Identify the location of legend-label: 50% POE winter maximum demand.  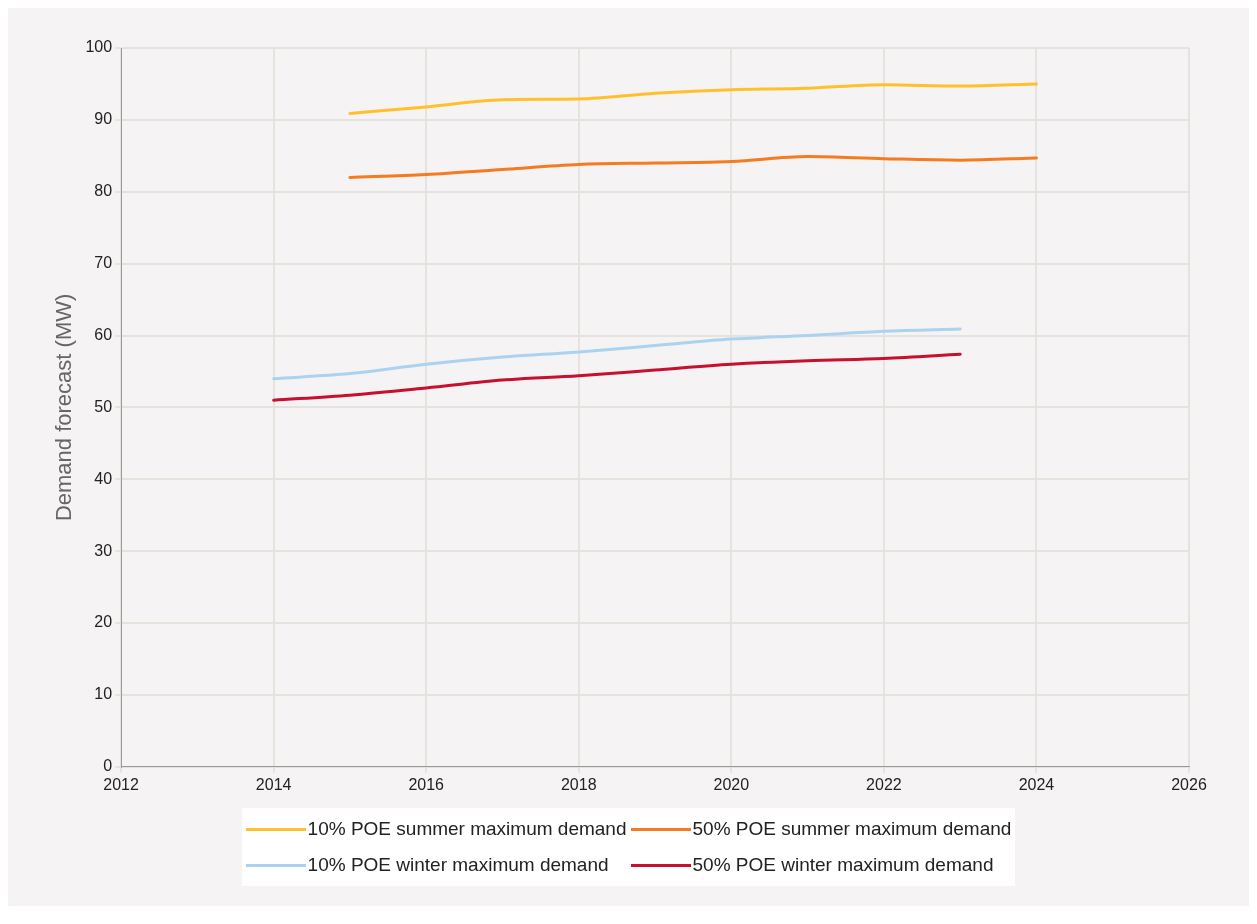
(843, 865).